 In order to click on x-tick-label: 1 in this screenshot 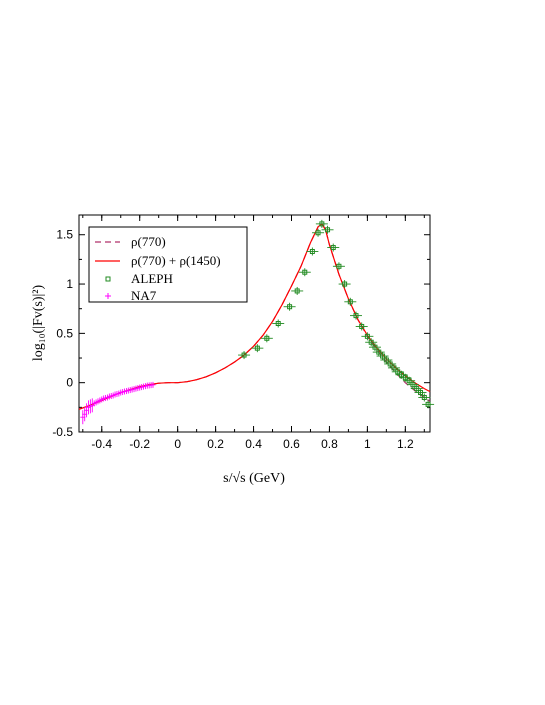, I will do `click(367, 444)`.